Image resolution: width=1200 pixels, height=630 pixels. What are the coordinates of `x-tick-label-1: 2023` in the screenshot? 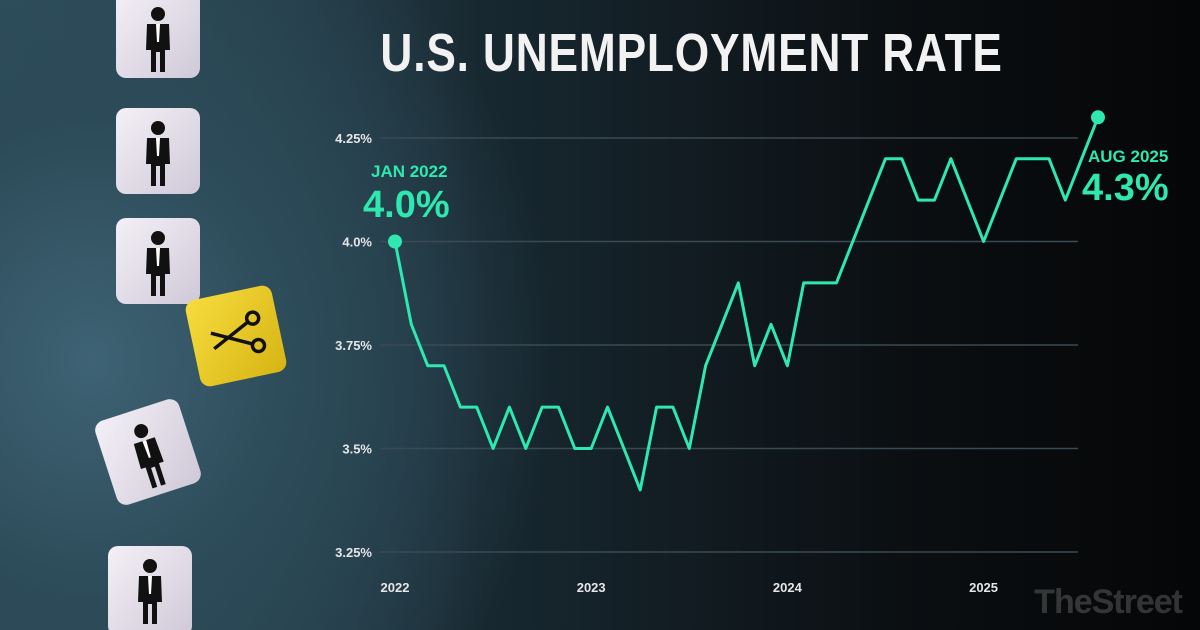 It's located at (591, 587).